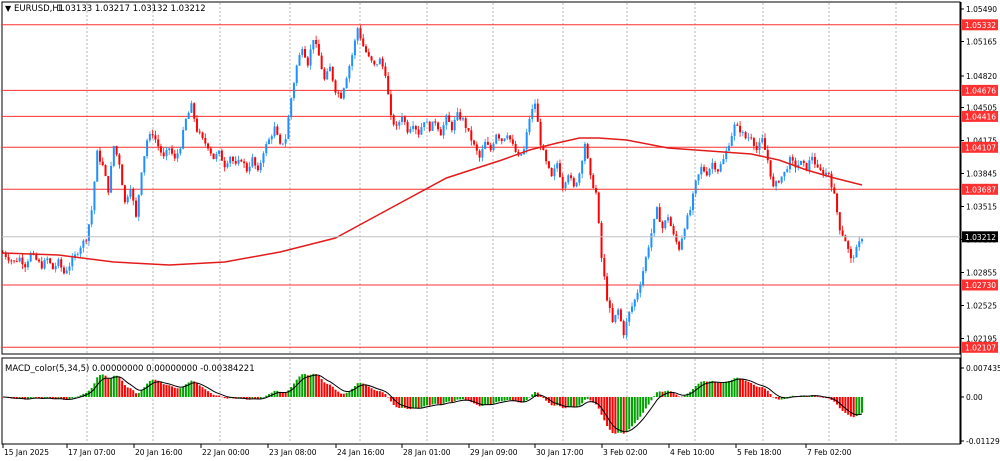 The width and height of the screenshot is (1000, 461). Describe the element at coordinates (8, 8) in the screenshot. I see `chart-menu-arrow-icon: ▼` at that location.